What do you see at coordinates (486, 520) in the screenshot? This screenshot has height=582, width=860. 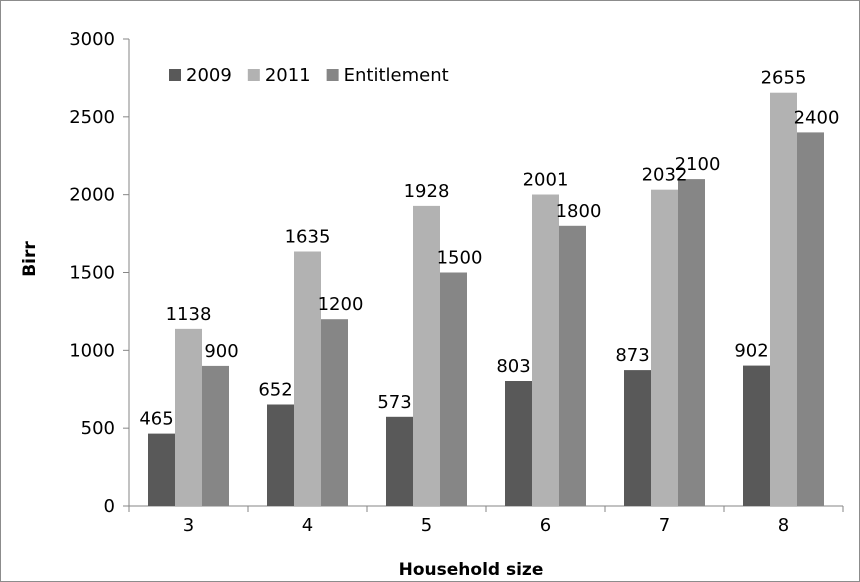 I see `x-axis: 3 4 5 6 7 8` at bounding box center [486, 520].